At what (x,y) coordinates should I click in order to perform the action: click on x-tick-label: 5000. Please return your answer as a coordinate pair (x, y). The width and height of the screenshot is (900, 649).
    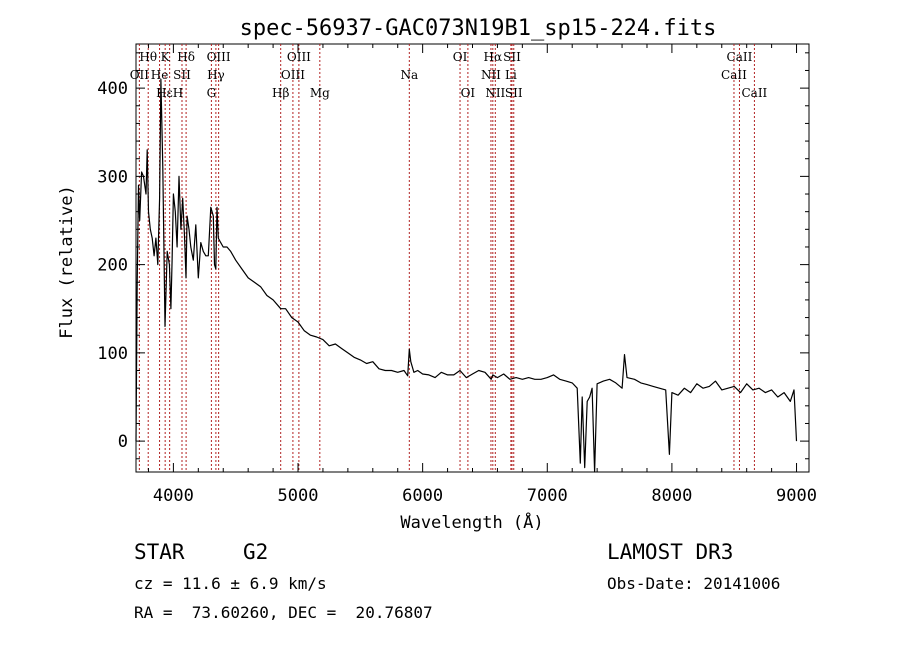
    Looking at the image, I should click on (298, 496).